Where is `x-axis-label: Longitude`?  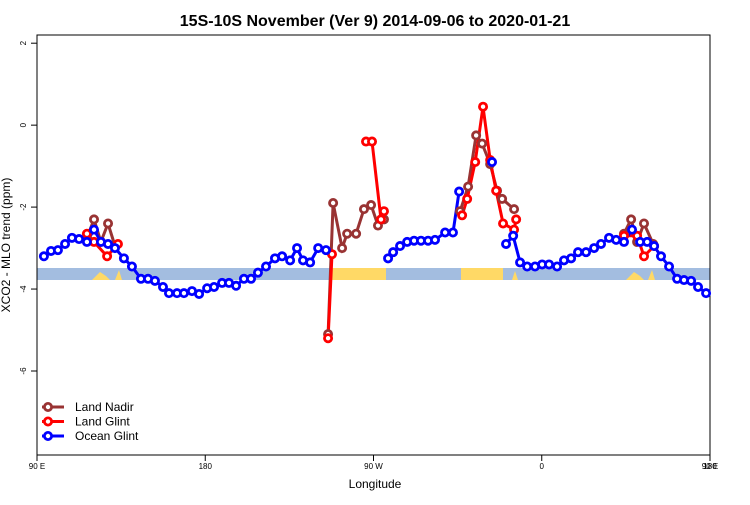 x-axis-label: Longitude is located at coordinates (375, 484).